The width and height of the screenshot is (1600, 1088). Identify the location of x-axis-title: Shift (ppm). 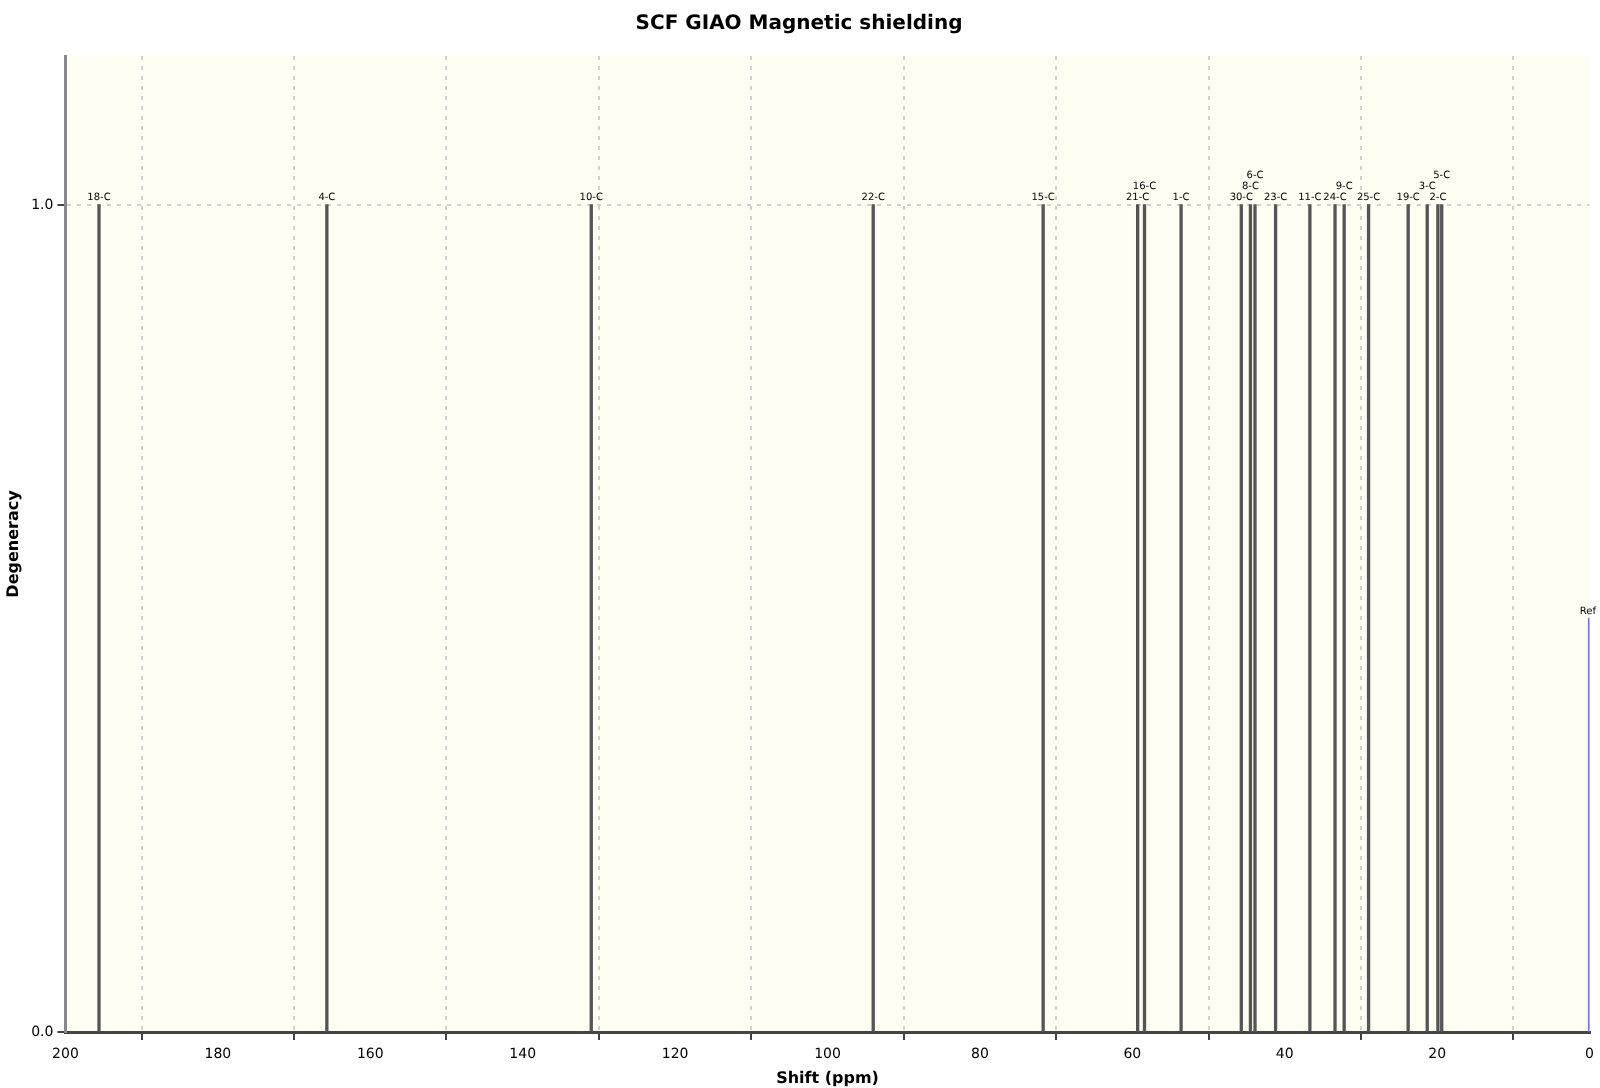
(827, 1077).